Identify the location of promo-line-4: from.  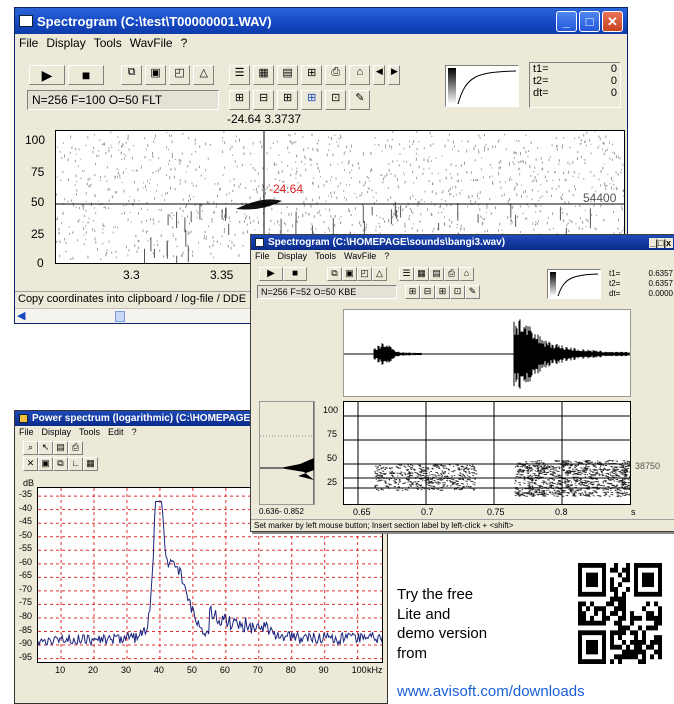
(412, 653).